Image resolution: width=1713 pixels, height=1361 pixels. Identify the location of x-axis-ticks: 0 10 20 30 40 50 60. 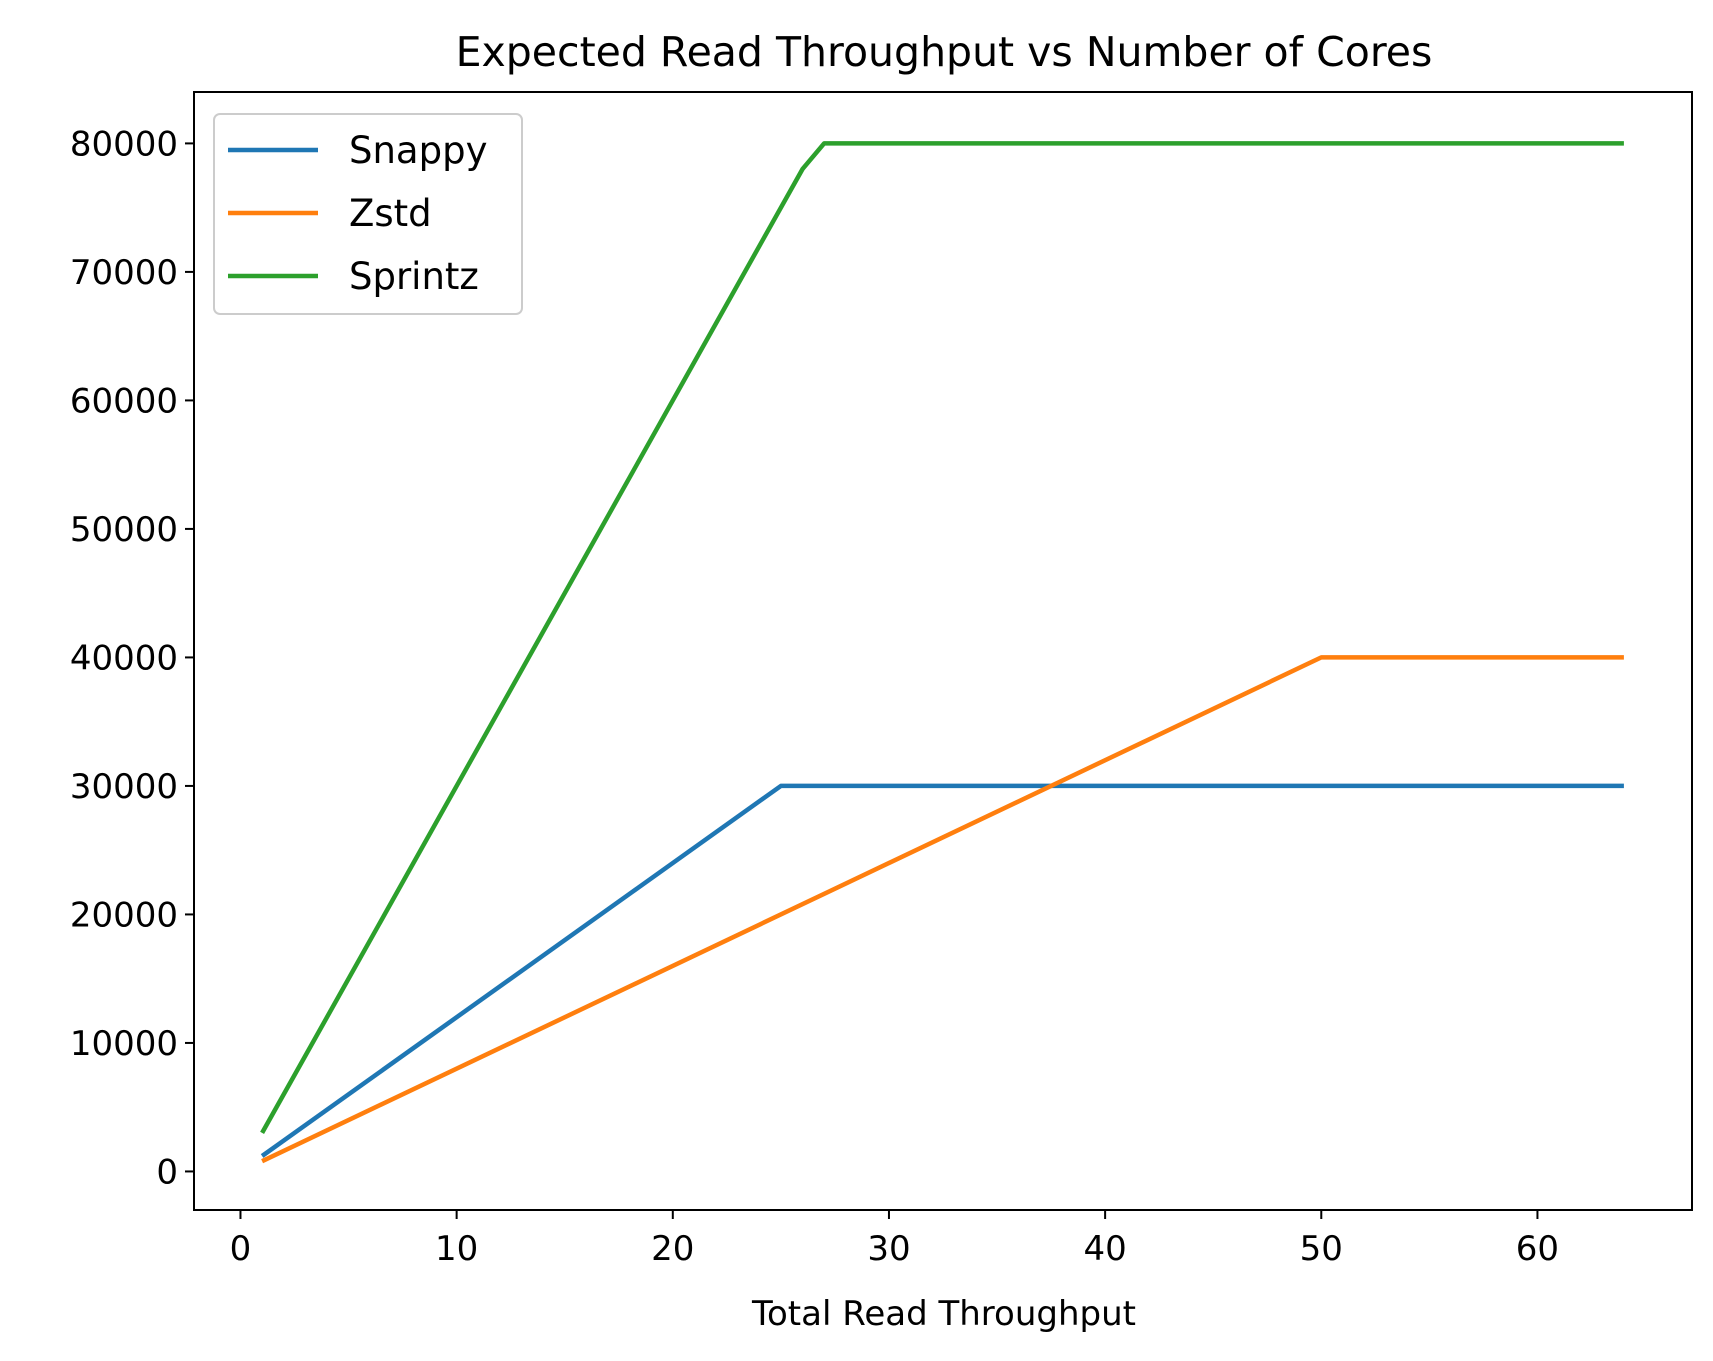
(894, 1239).